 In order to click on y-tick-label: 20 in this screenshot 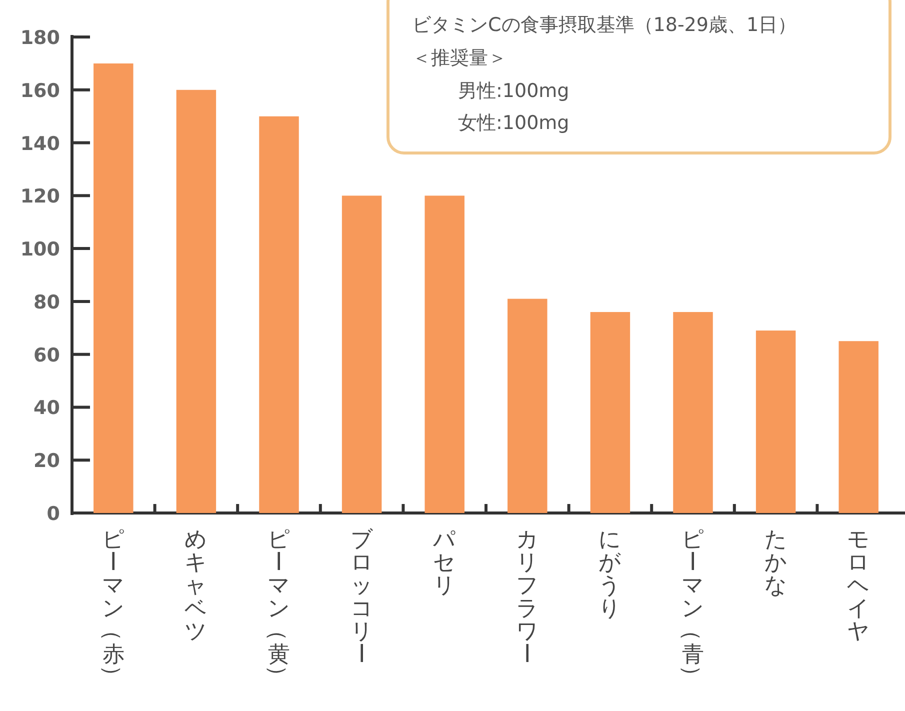, I will do `click(47, 461)`.